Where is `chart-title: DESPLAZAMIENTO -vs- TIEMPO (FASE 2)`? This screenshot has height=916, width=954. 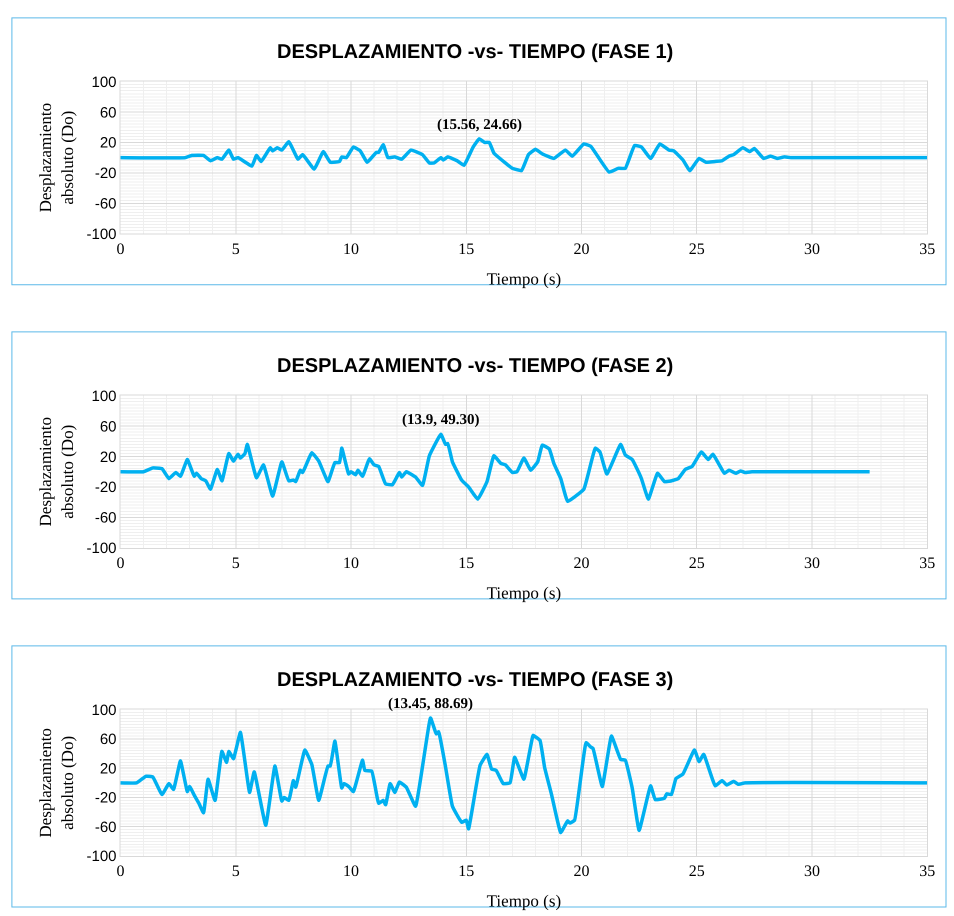 chart-title: DESPLAZAMIENTO -vs- TIEMPO (FASE 2) is located at coordinates (475, 366).